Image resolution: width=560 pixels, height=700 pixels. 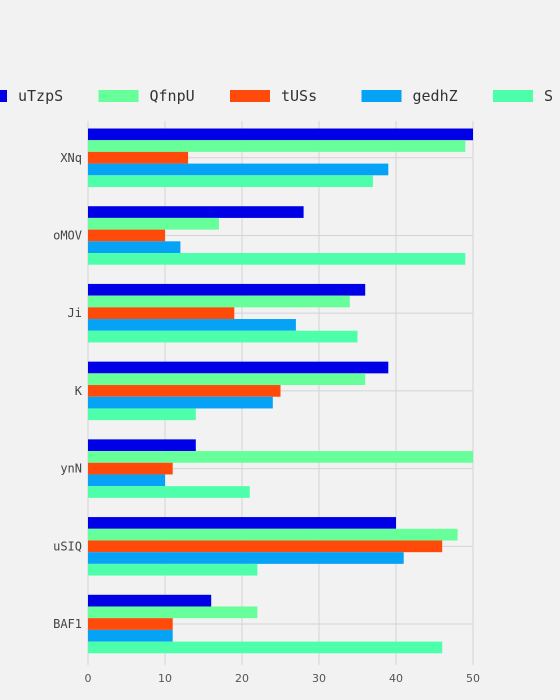 I want to click on bar-oMOV-S, so click(x=277, y=259).